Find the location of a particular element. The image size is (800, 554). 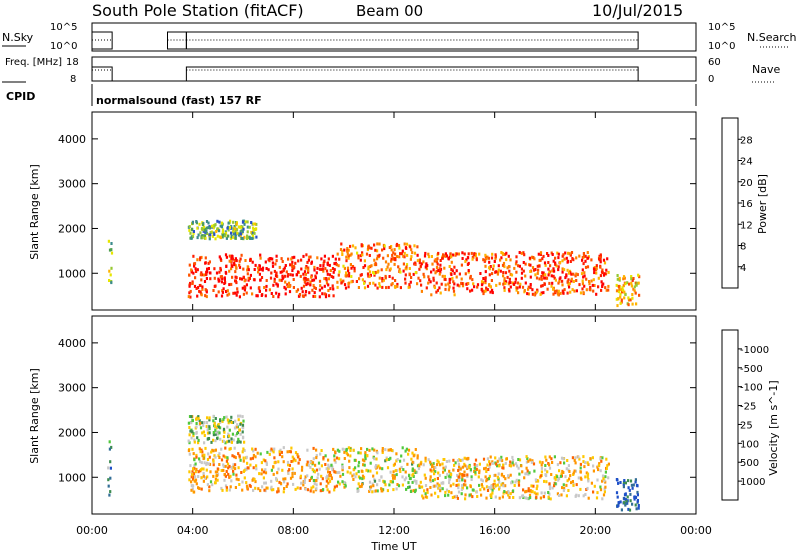

power-ylabel: Slant Range [km] is located at coordinates (34, 212).